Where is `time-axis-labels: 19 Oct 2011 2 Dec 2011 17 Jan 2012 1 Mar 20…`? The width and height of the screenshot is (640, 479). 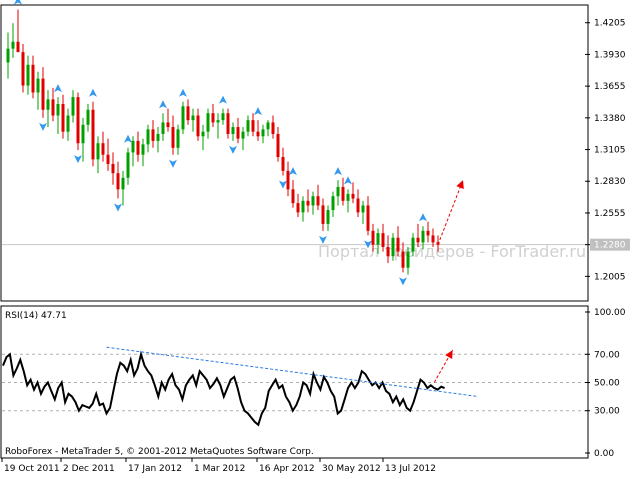 time-axis-labels: 19 Oct 2011 2 Dec 2011 17 Jan 2012 1 Mar 20… is located at coordinates (218, 466).